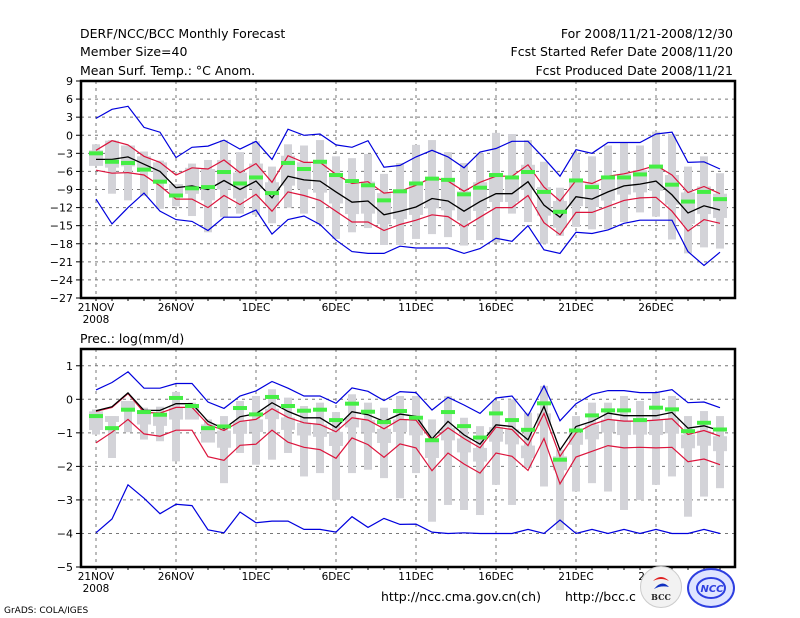 This screenshot has width=800, height=618. Describe the element at coordinates (65, 533) in the screenshot. I see `y-tick-label: −4` at that location.